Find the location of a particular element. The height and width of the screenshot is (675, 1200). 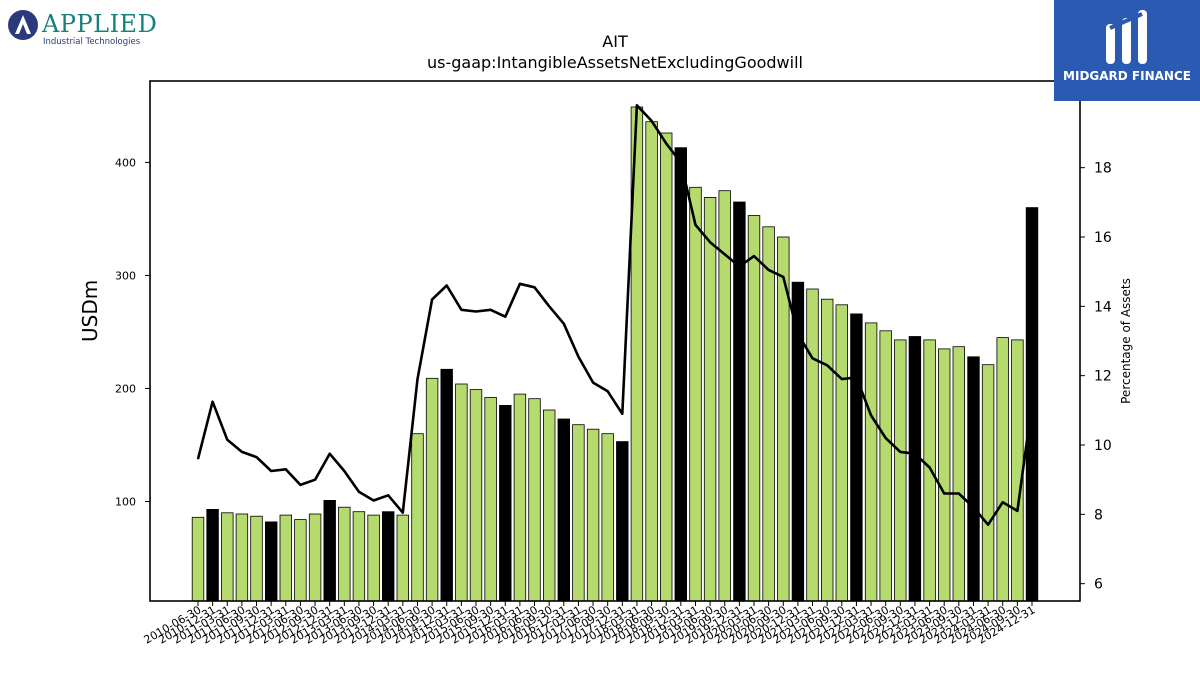

midgard-brand: MIDGARD FINANCE is located at coordinates (1127, 76).